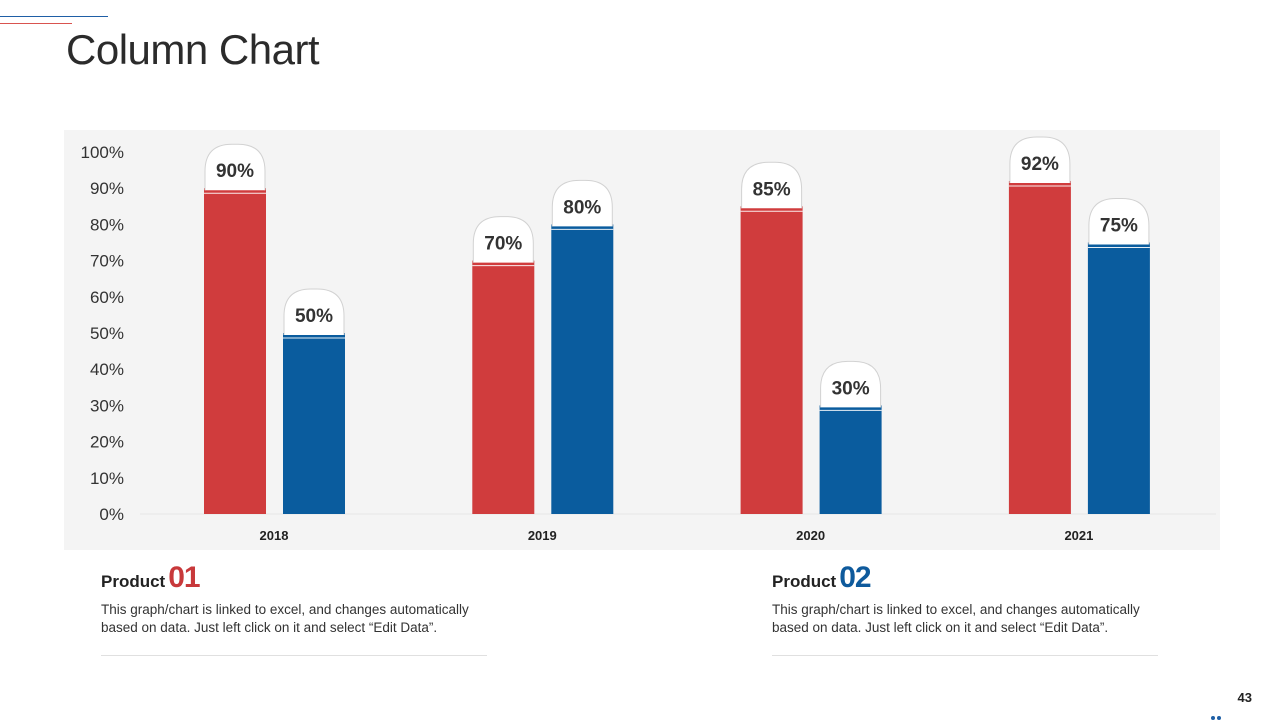 Image resolution: width=1280 pixels, height=725 pixels. I want to click on bar-2020-series1, so click(771, 360).